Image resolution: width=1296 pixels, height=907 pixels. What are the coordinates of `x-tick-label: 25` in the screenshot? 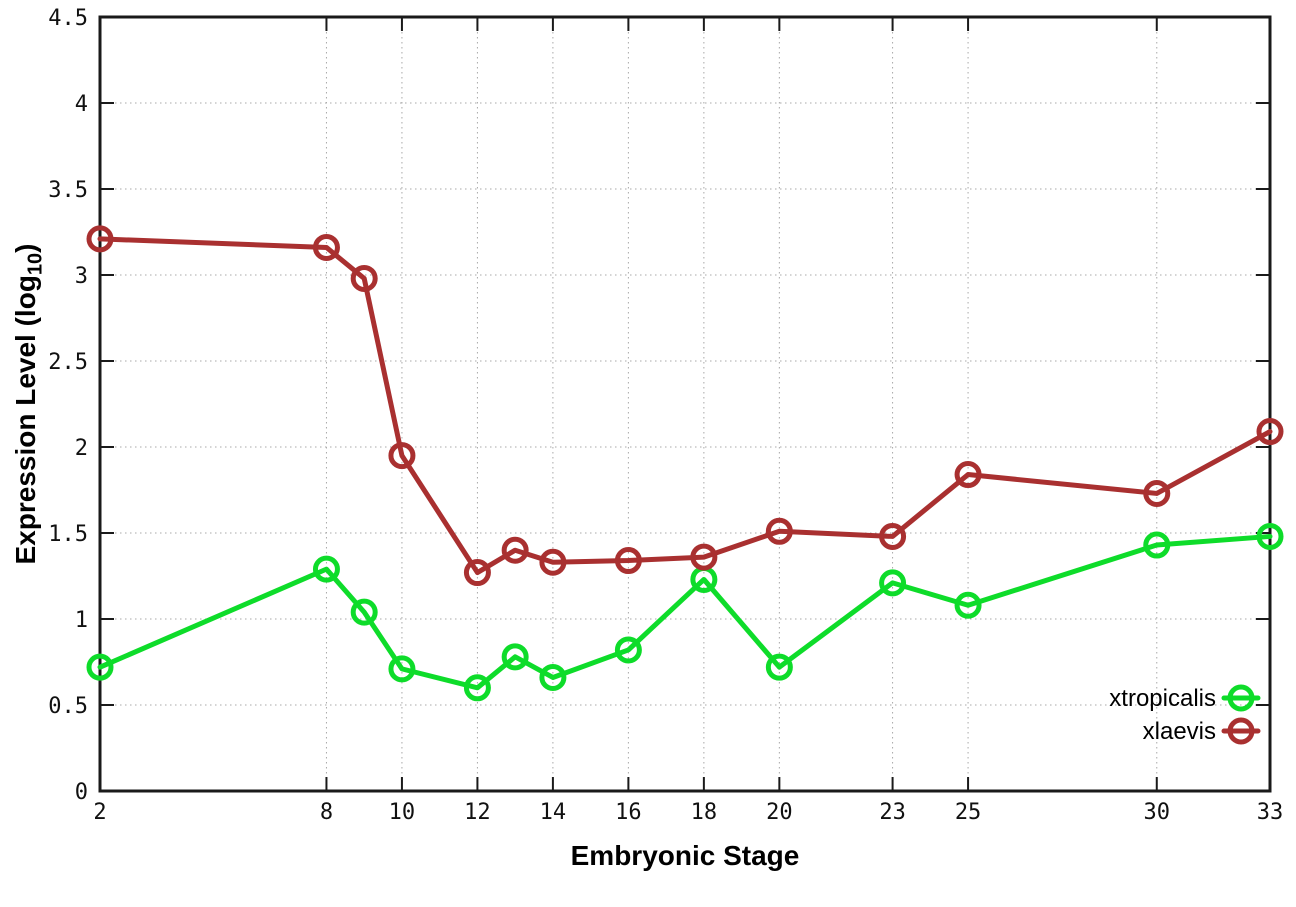 It's located at (968, 812).